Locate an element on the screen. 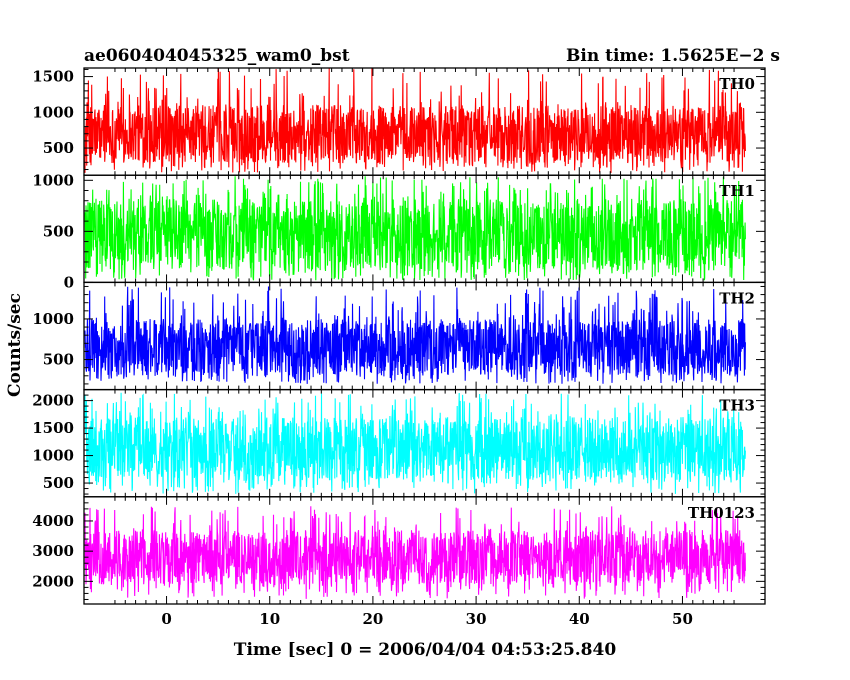 The width and height of the screenshot is (850, 680). series-th2 is located at coordinates (415, 335).